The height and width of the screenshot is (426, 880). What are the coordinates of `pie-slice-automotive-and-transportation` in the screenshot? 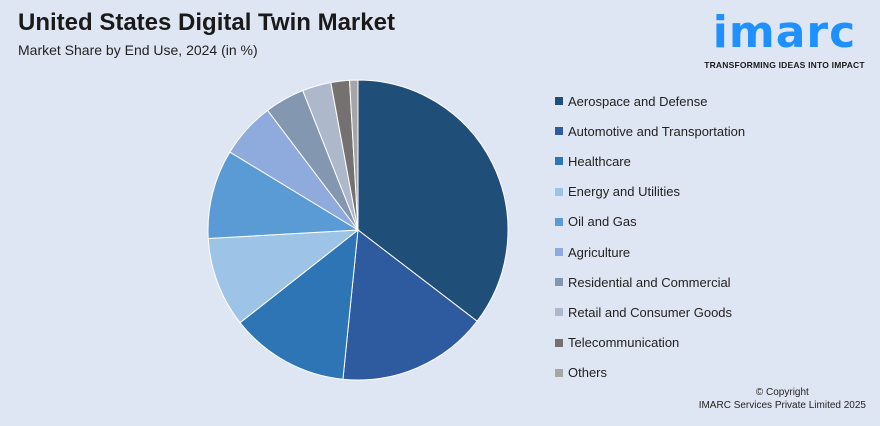 It's located at (410, 305).